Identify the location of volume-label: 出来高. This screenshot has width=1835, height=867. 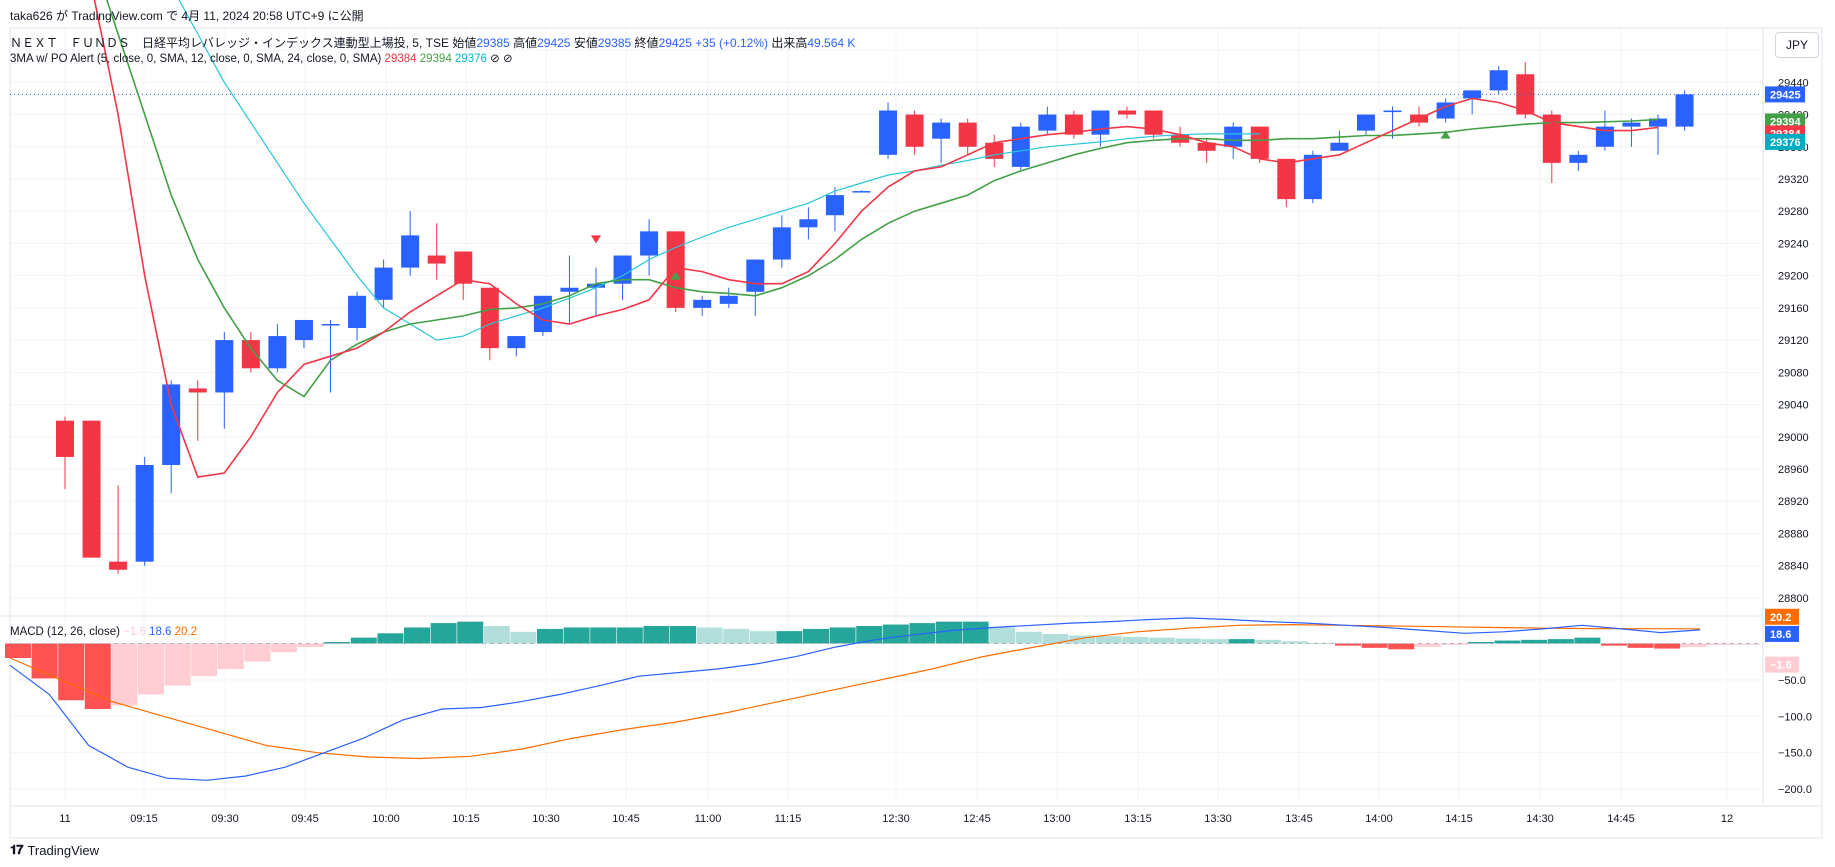
(789, 43).